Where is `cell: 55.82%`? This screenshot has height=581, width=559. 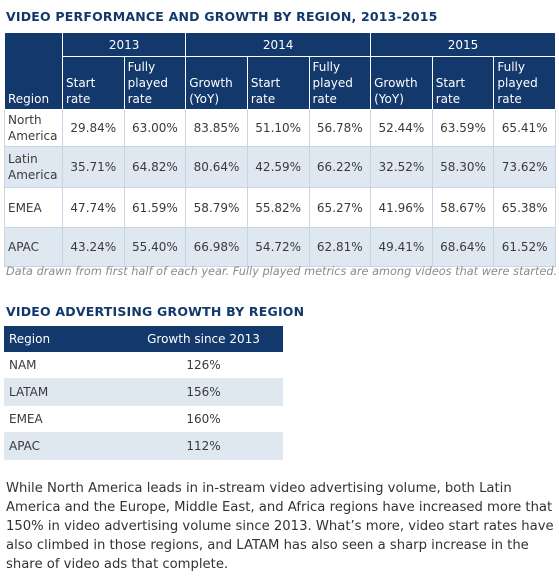
cell: 55.82% is located at coordinates (278, 207).